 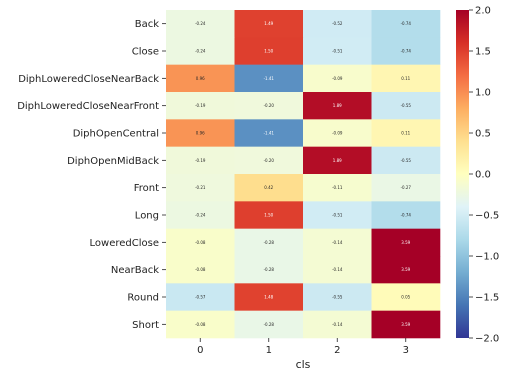 I want to click on cell-value-label: -0.57, so click(x=200, y=297).